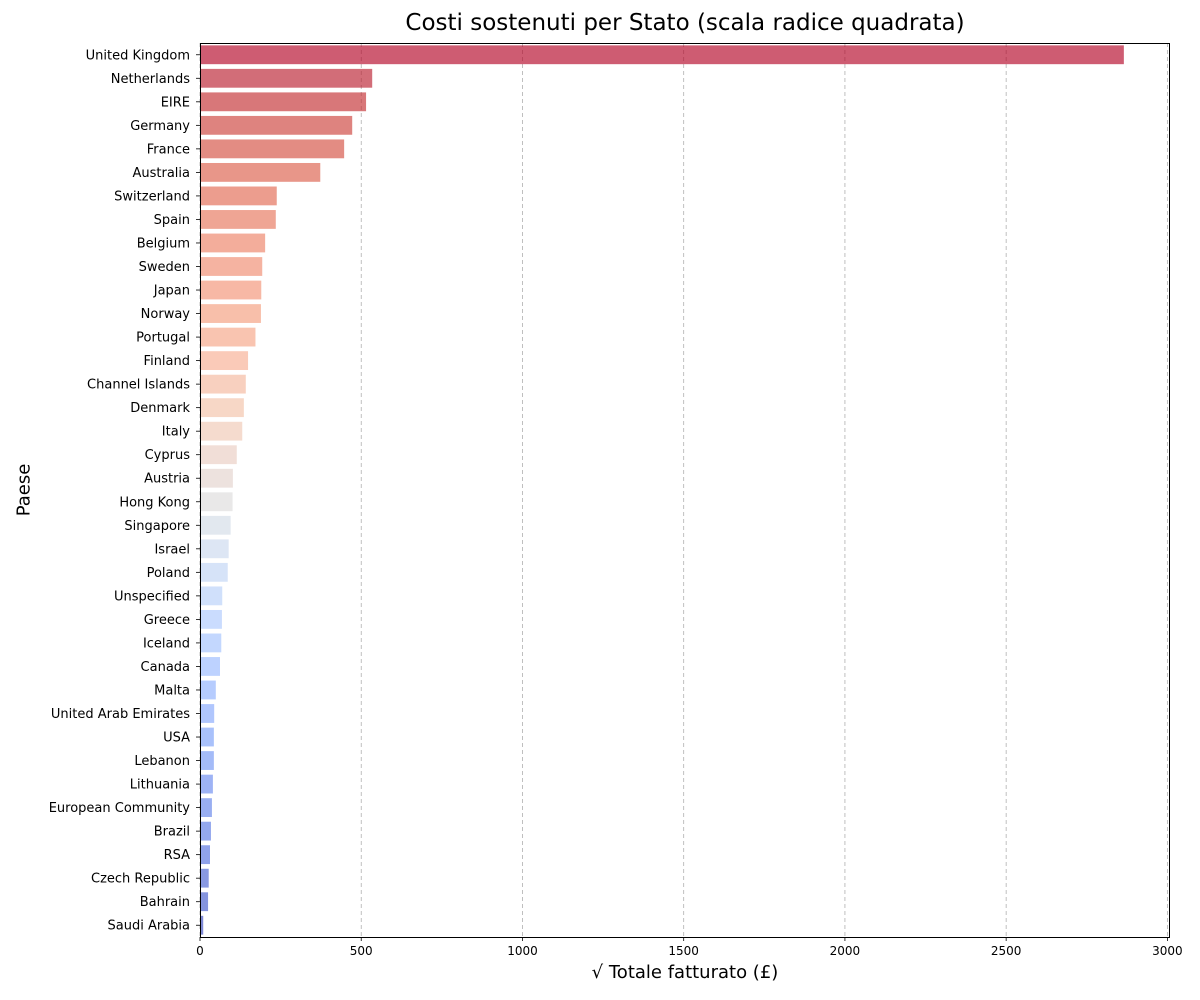  Describe the element at coordinates (1167, 951) in the screenshot. I see `x-tick-label: 3000` at that location.